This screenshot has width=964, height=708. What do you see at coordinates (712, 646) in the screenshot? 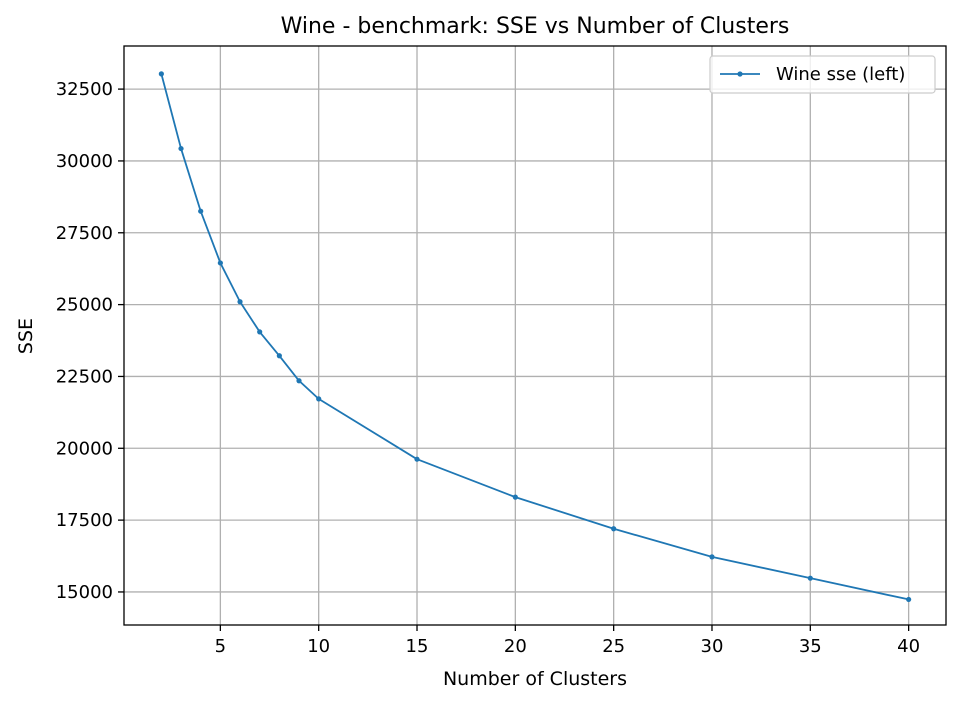
I see `x-tick-label: 30` at bounding box center [712, 646].